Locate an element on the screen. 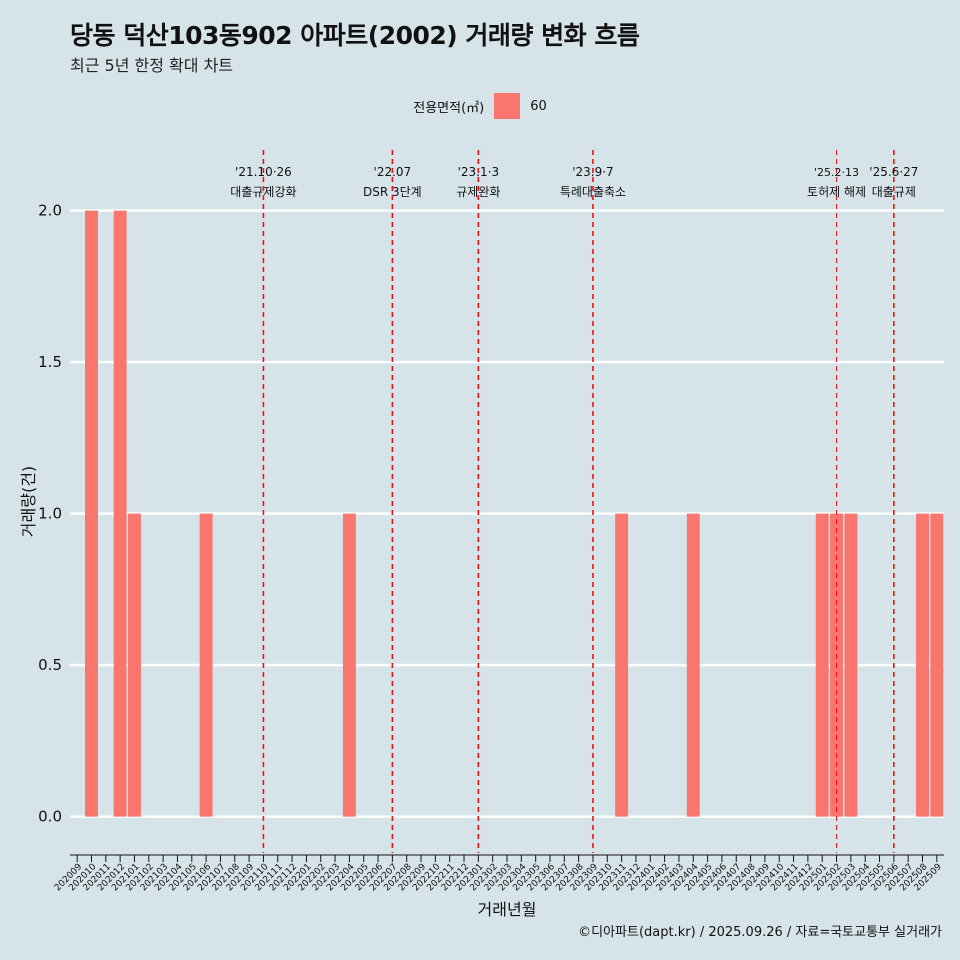 The width and height of the screenshot is (960, 960). event-date-label: '23.1·3 is located at coordinates (478, 172).